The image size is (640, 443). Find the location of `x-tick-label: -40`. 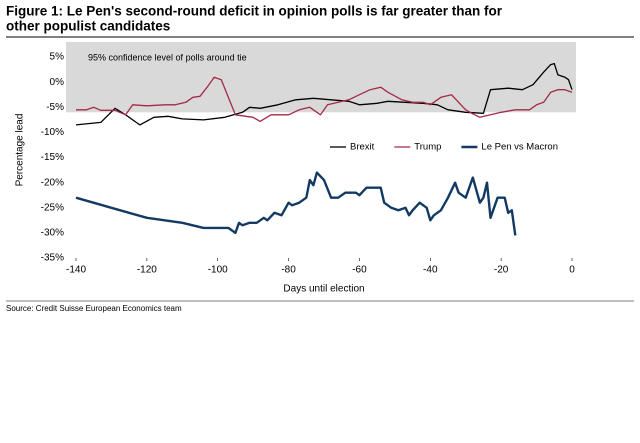

x-tick-label: -40 is located at coordinates (430, 270).